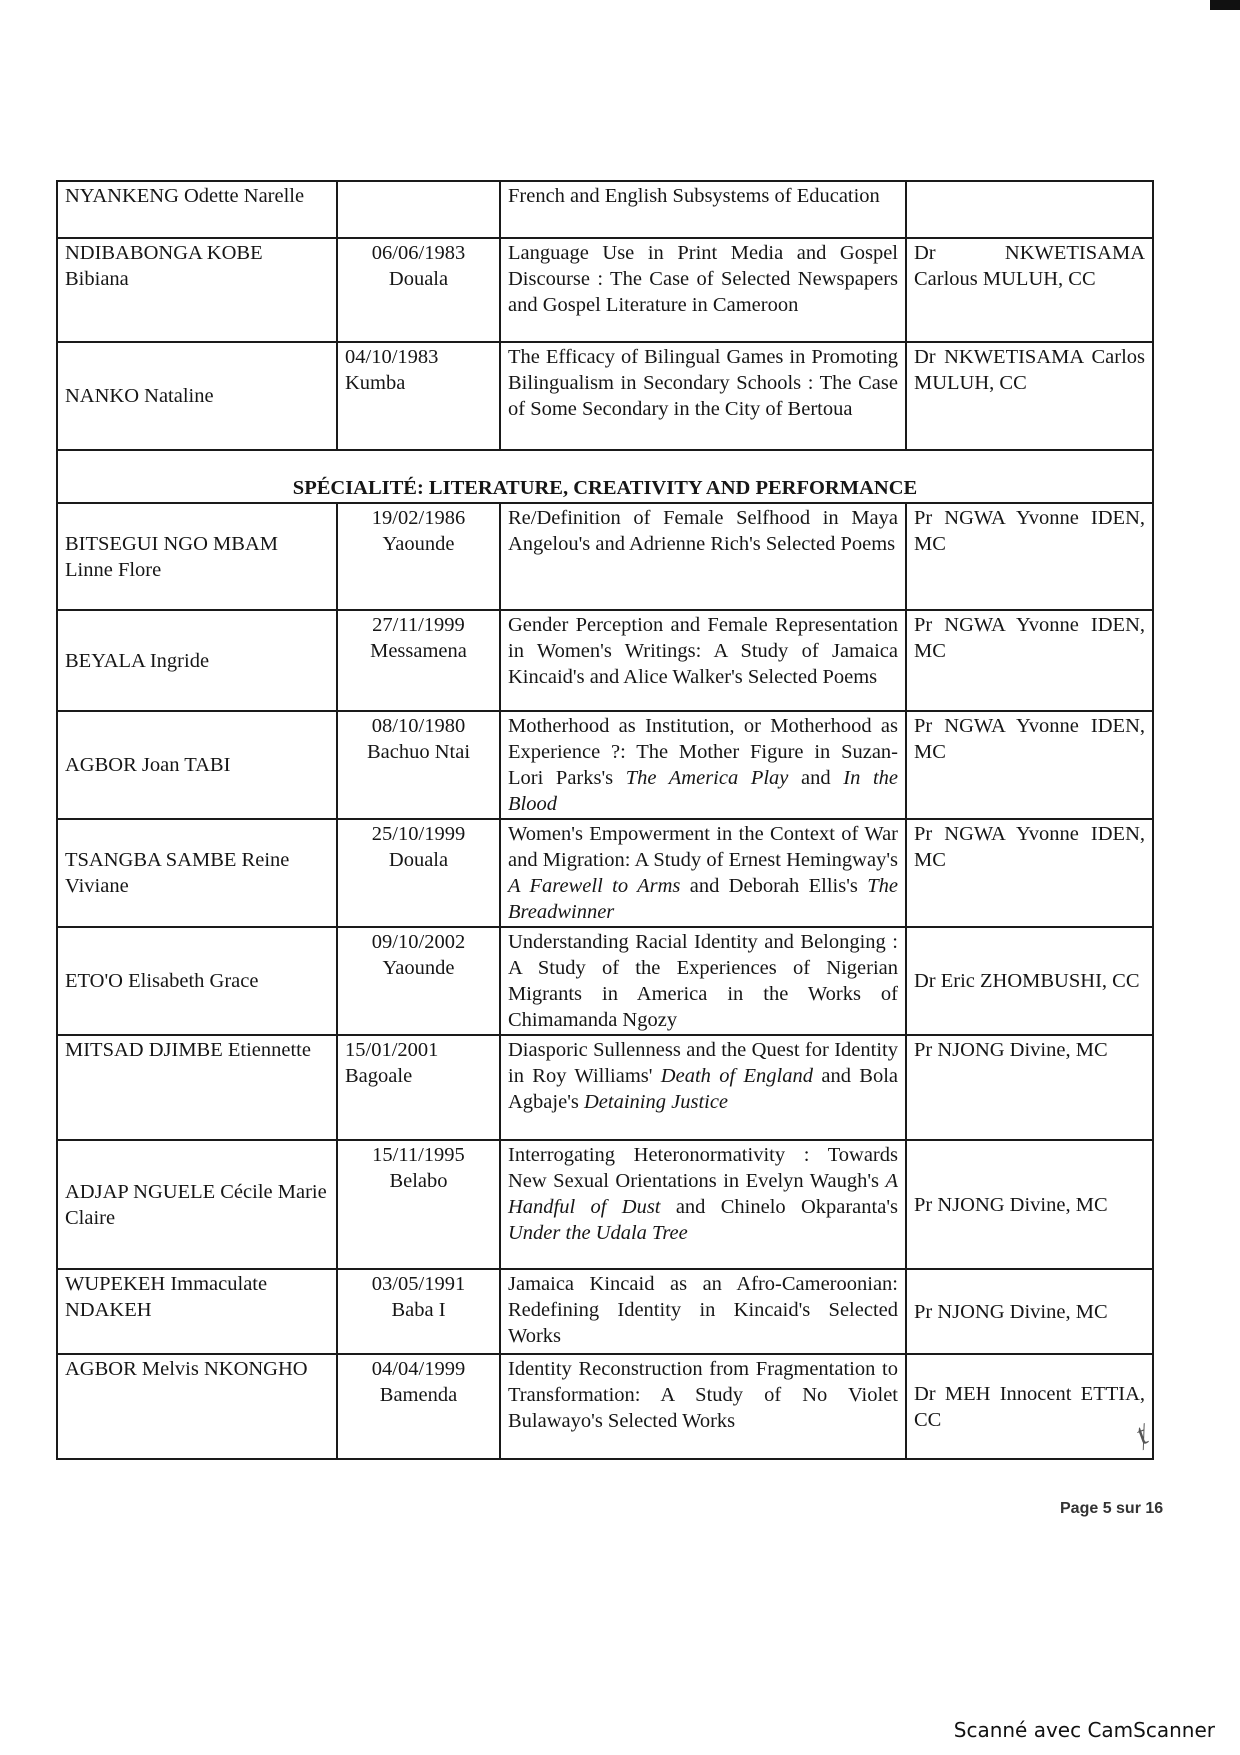 The image size is (1240, 1755). Describe the element at coordinates (1029, 396) in the screenshot. I see `supervisor: Dr NKWETISAMA Carlos MULUH, CC` at that location.